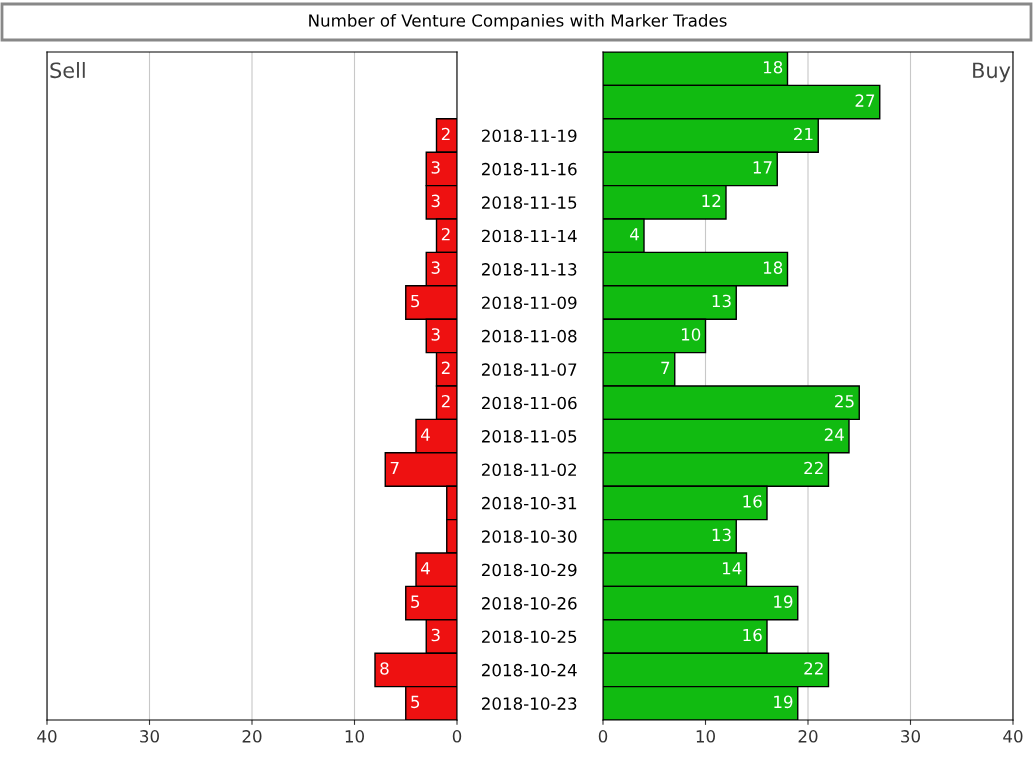 This screenshot has width=1035, height=759. I want to click on data-label: 8, so click(384, 668).